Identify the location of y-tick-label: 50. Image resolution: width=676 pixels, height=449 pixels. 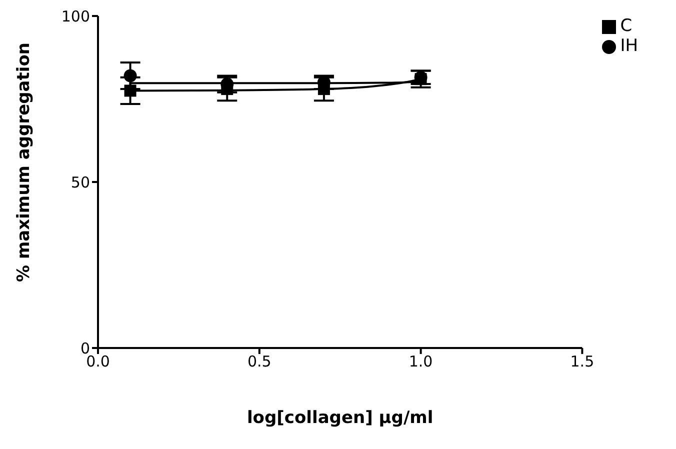
(80, 182).